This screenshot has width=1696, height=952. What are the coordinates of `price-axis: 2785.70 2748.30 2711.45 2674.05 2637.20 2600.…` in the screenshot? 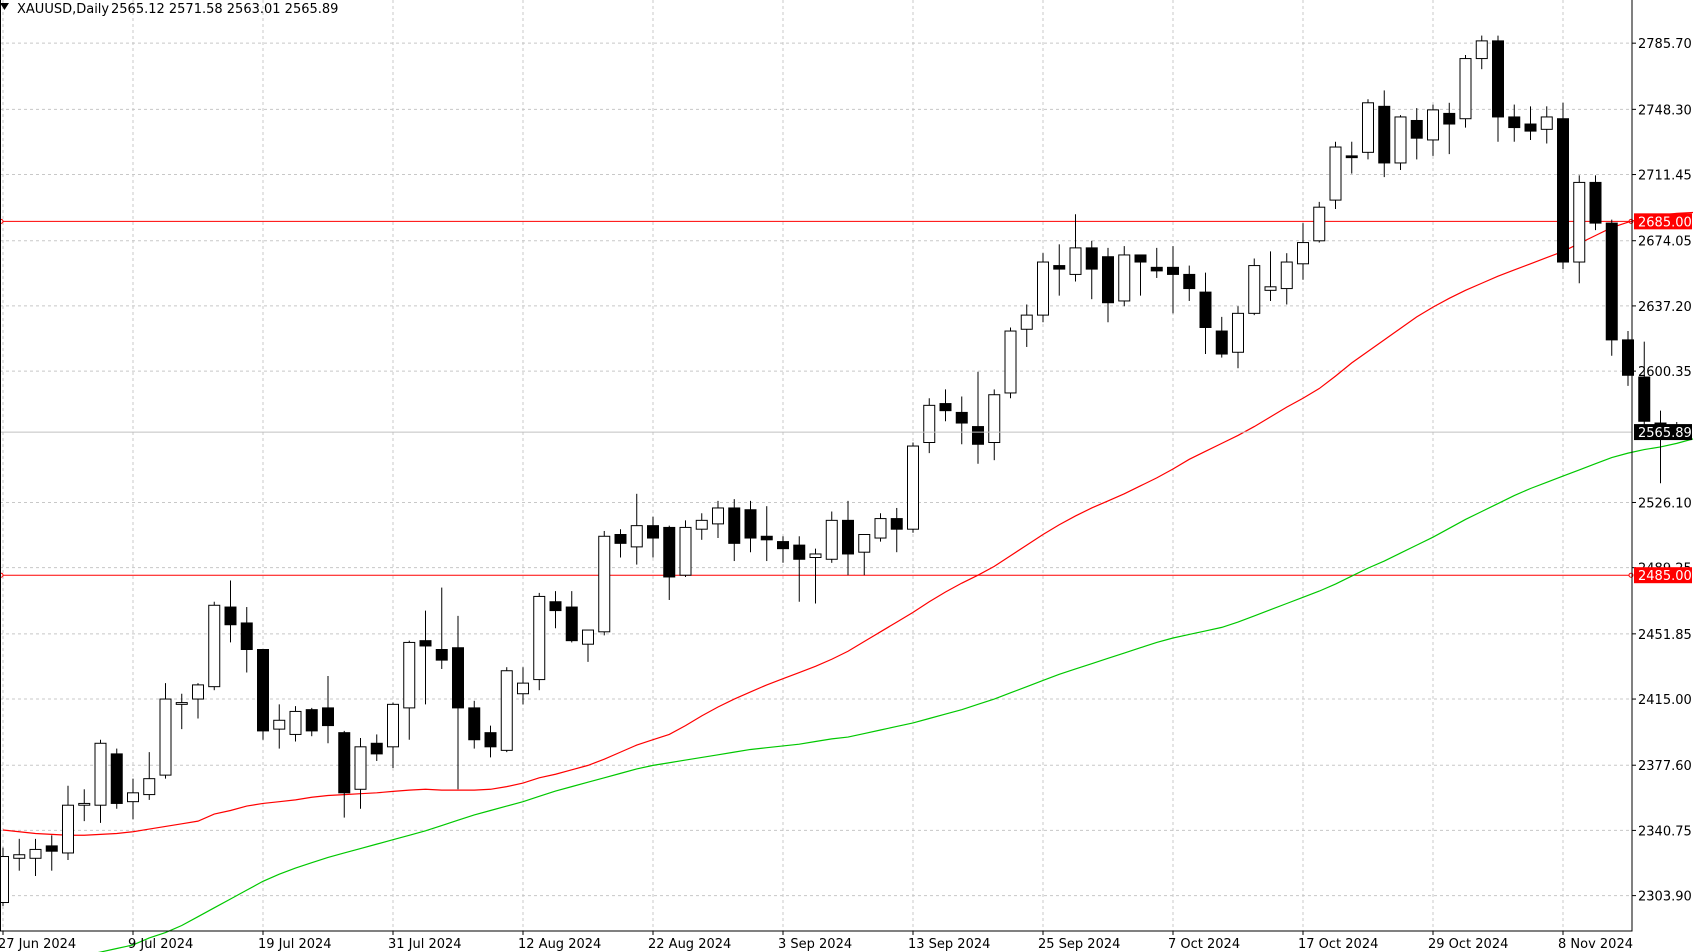 It's located at (1662, 471).